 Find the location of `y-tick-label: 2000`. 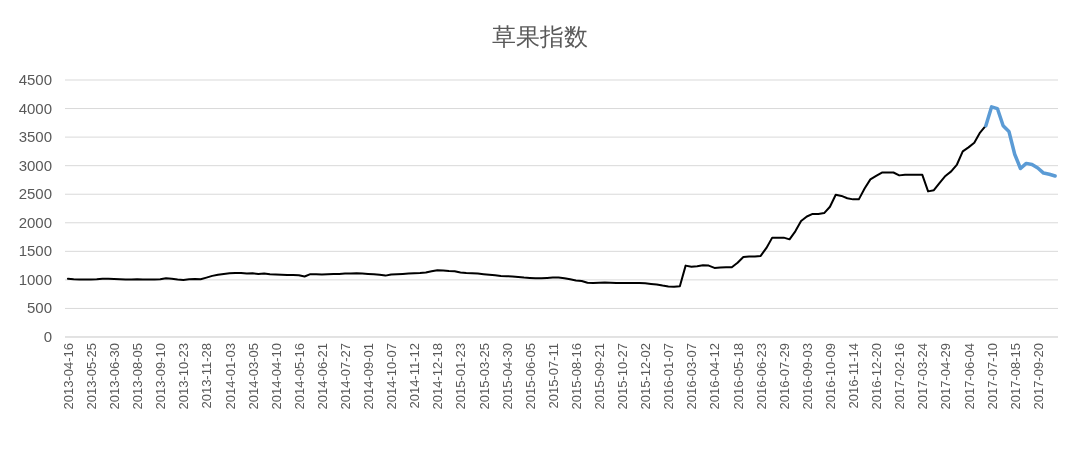

y-tick-label: 2000 is located at coordinates (35, 222).